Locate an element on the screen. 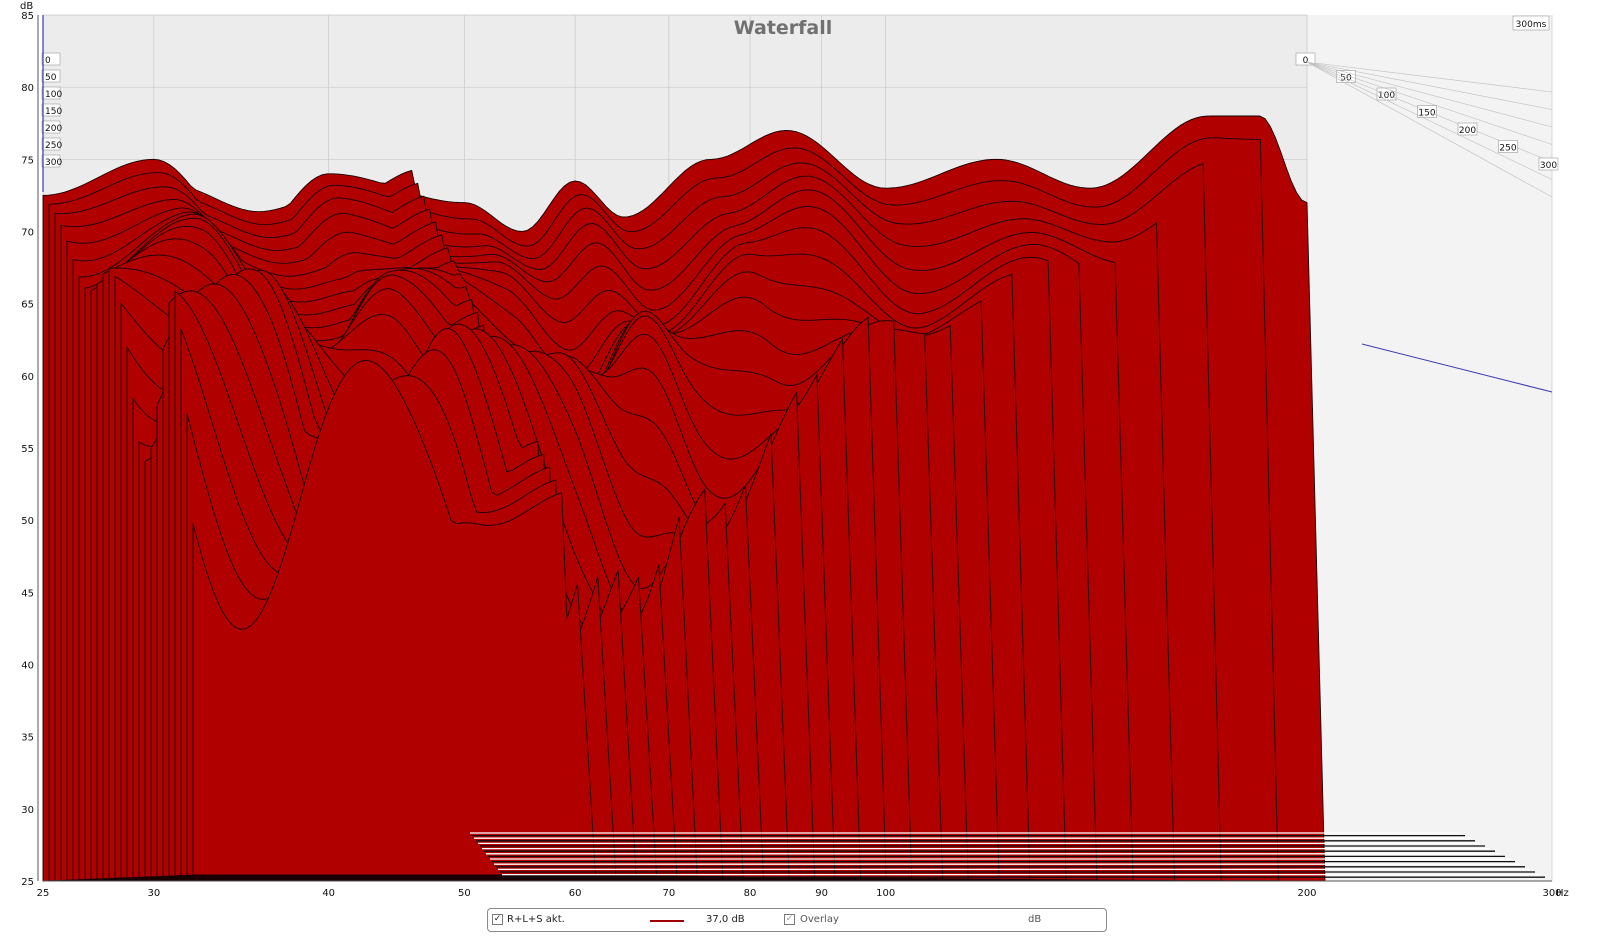 The height and width of the screenshot is (948, 1600). time-label-right: 200 is located at coordinates (1467, 131).